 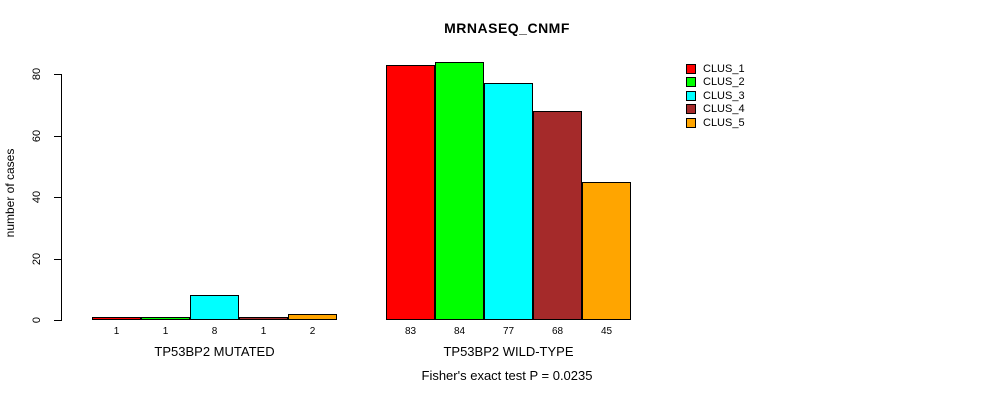 I want to click on legend-label-clus_2: CLUS_2, so click(x=724, y=82).